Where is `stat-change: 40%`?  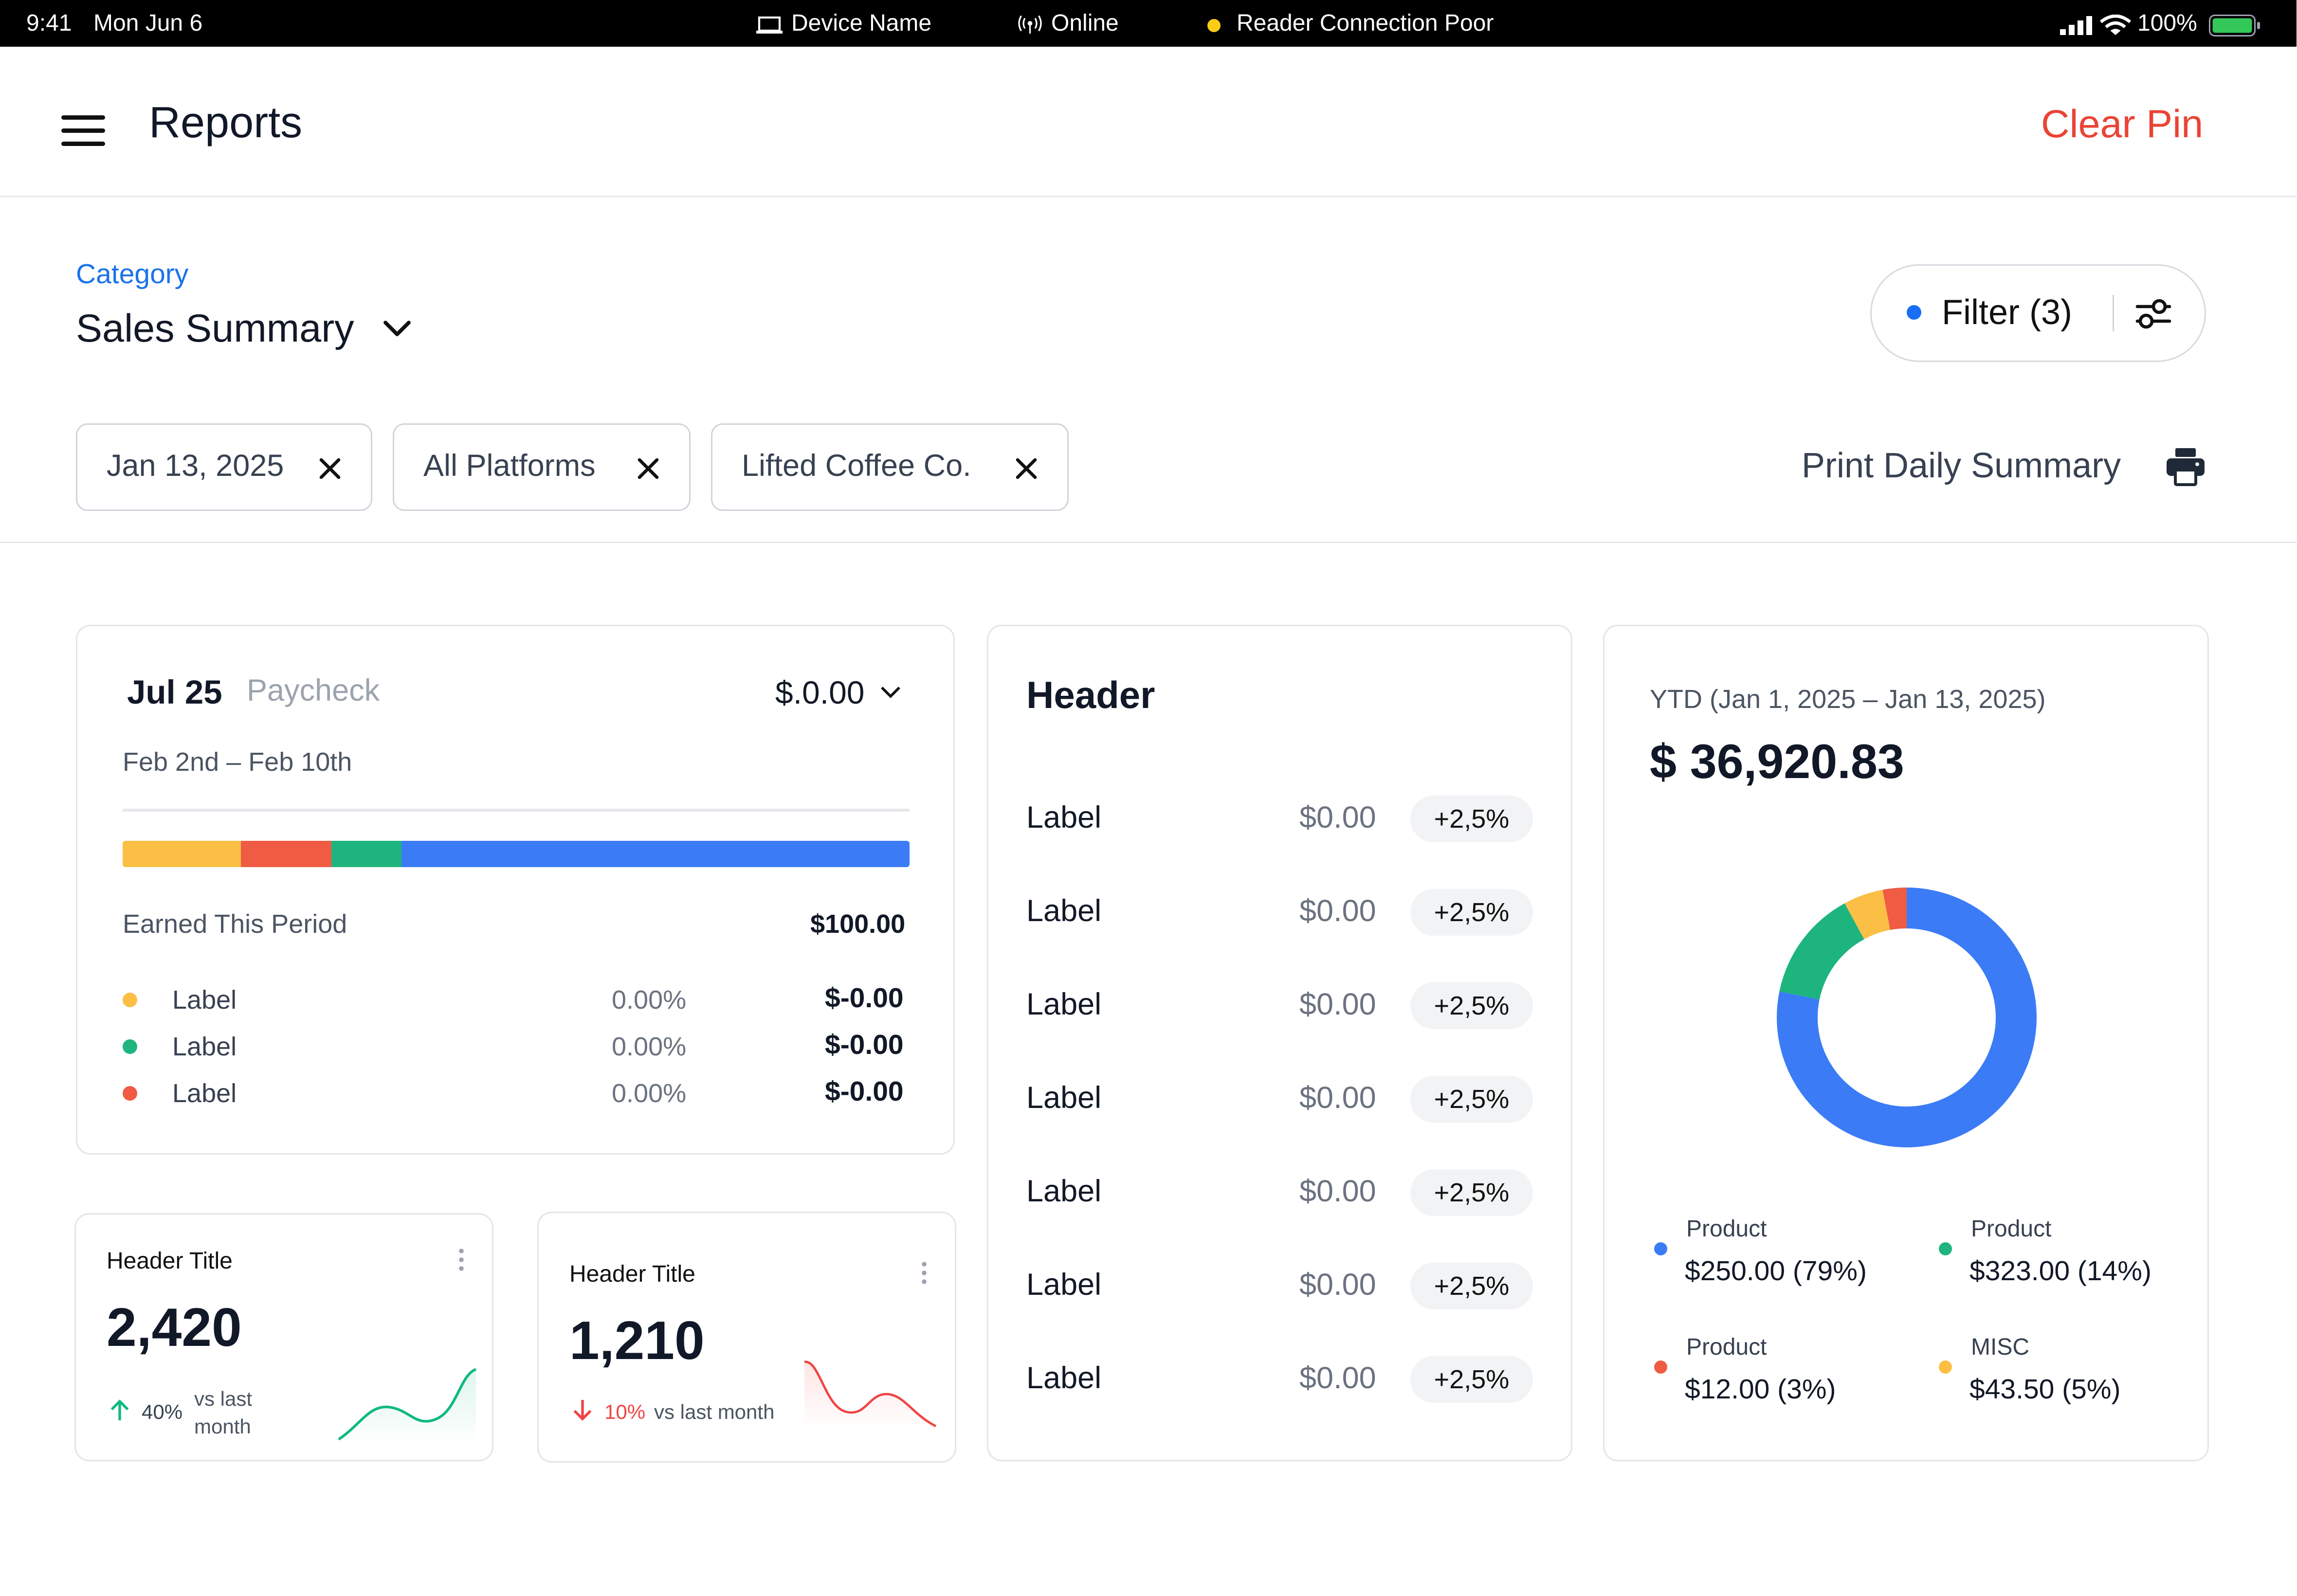
stat-change: 40% is located at coordinates (162, 1411).